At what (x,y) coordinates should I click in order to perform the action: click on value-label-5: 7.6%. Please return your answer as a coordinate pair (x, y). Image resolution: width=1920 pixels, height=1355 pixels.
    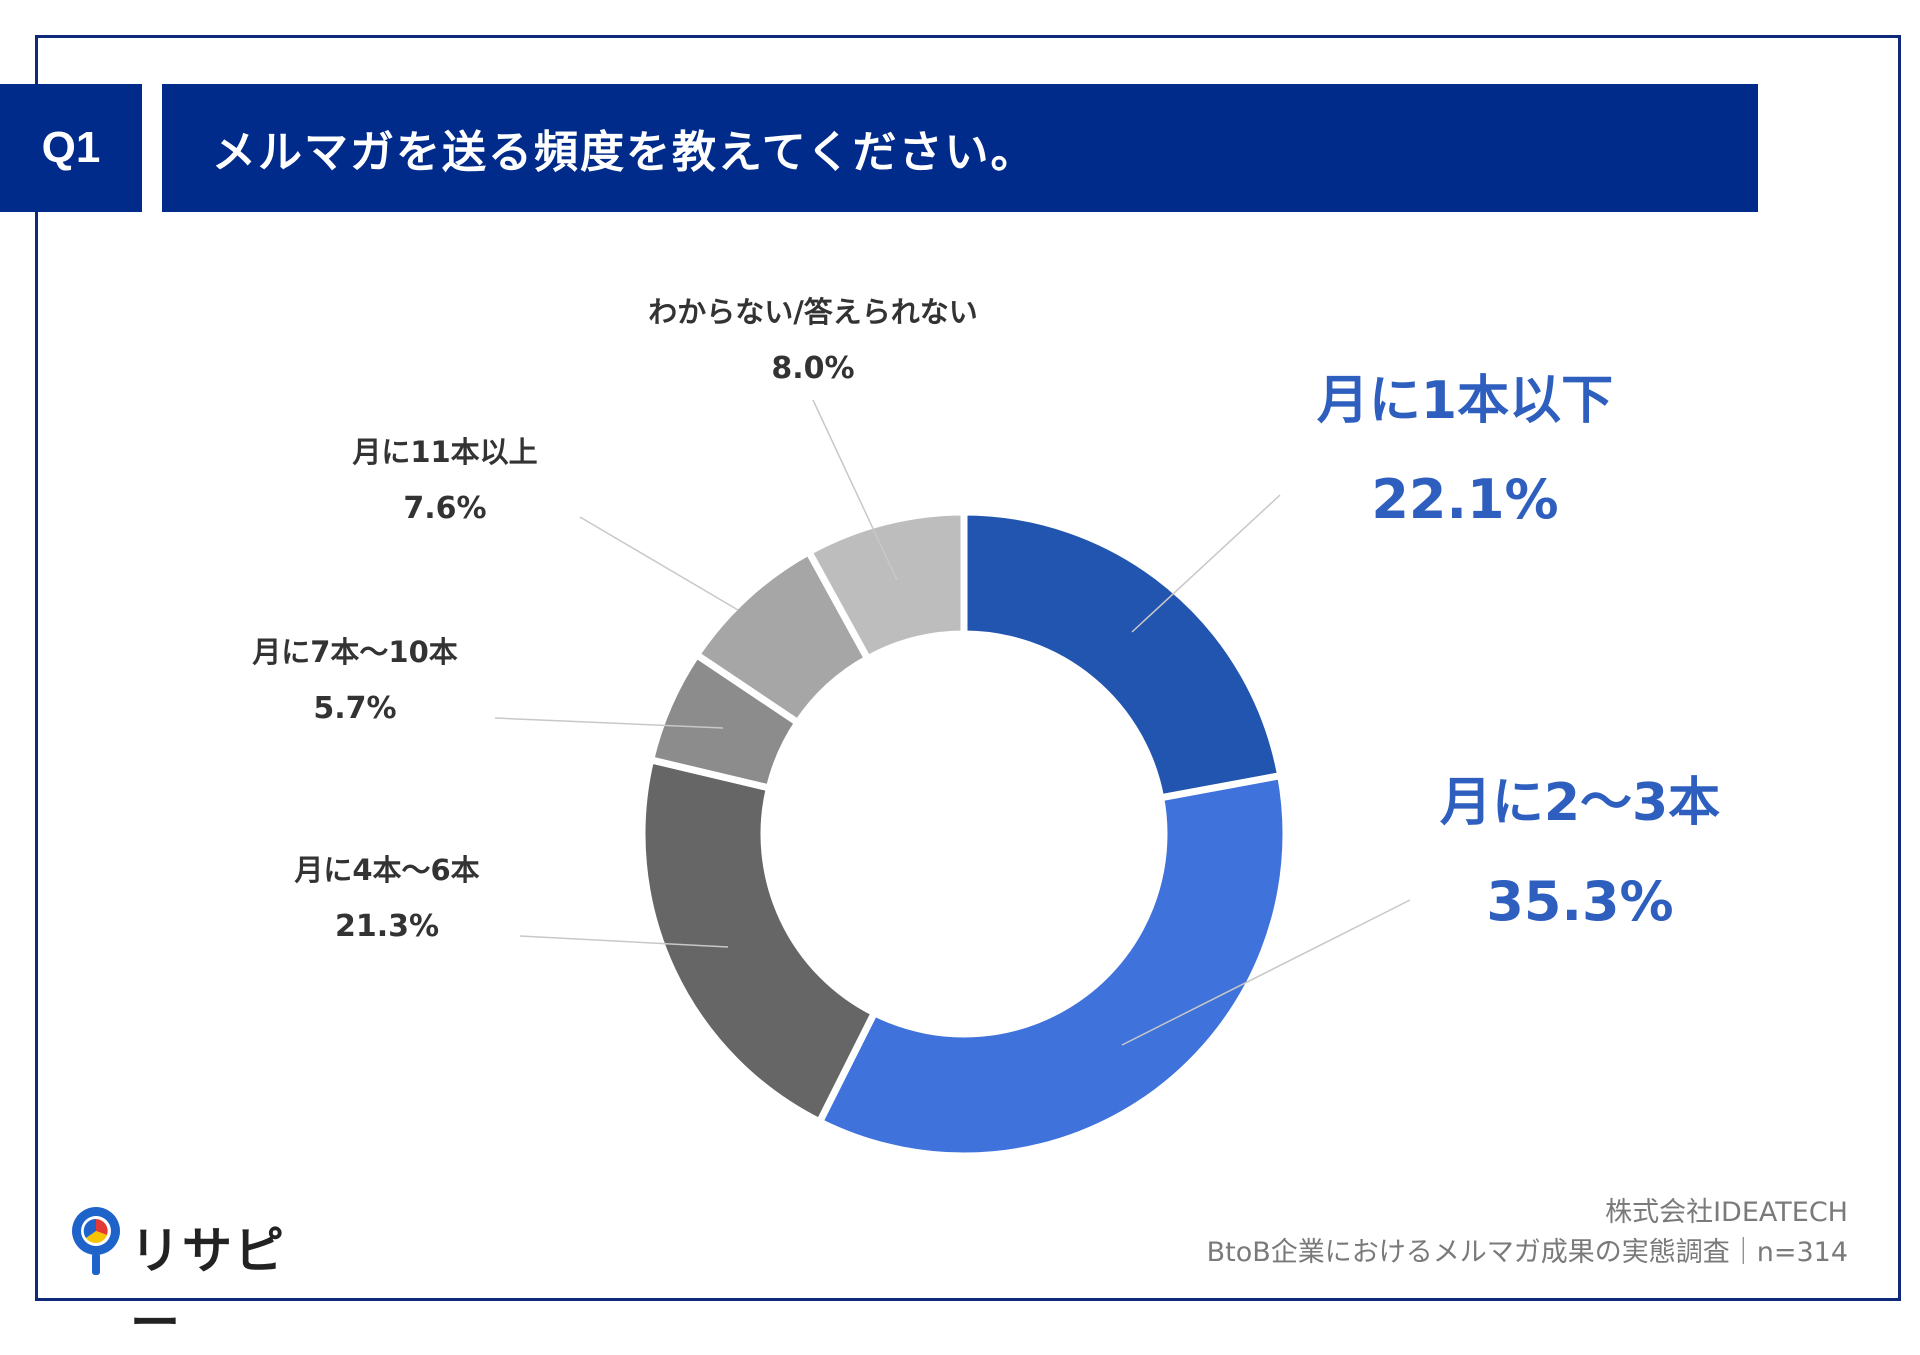
    Looking at the image, I should click on (444, 508).